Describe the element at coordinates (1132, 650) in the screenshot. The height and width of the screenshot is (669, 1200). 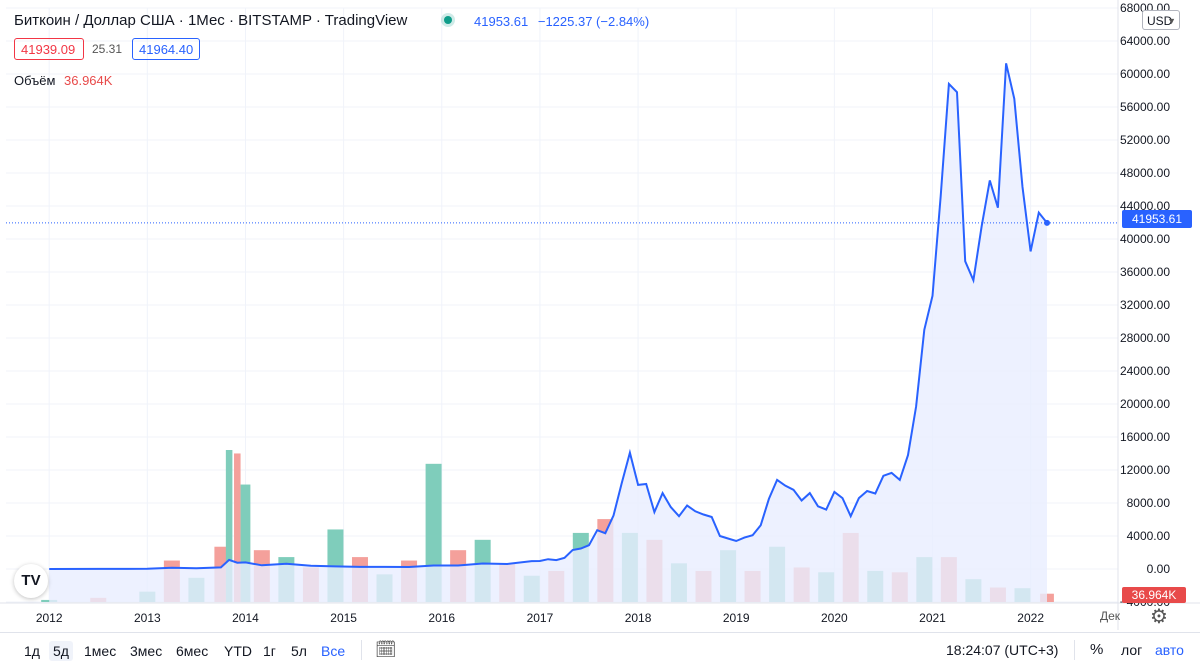
I see `log-scale-button: лог` at that location.